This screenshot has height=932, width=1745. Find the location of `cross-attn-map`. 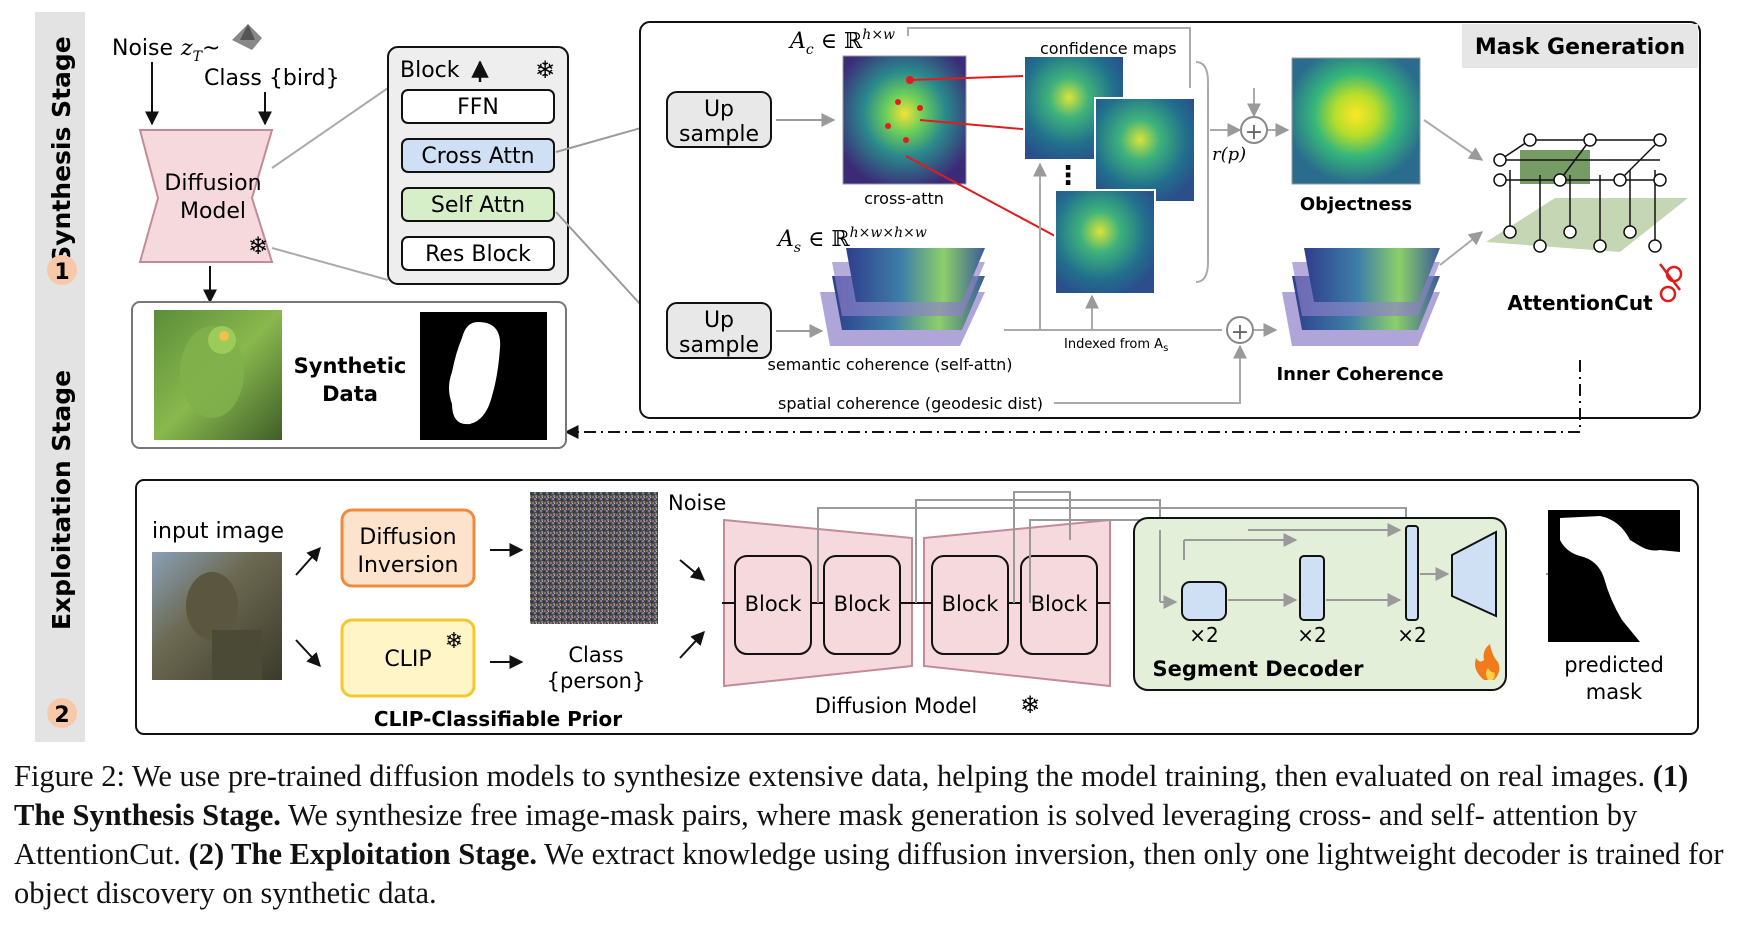

cross-attn-map is located at coordinates (904, 120).